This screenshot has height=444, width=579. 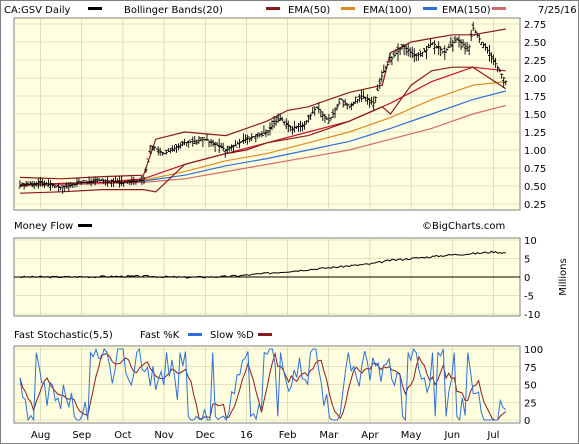 I want to click on x-tick-label: Feb, so click(x=288, y=435).